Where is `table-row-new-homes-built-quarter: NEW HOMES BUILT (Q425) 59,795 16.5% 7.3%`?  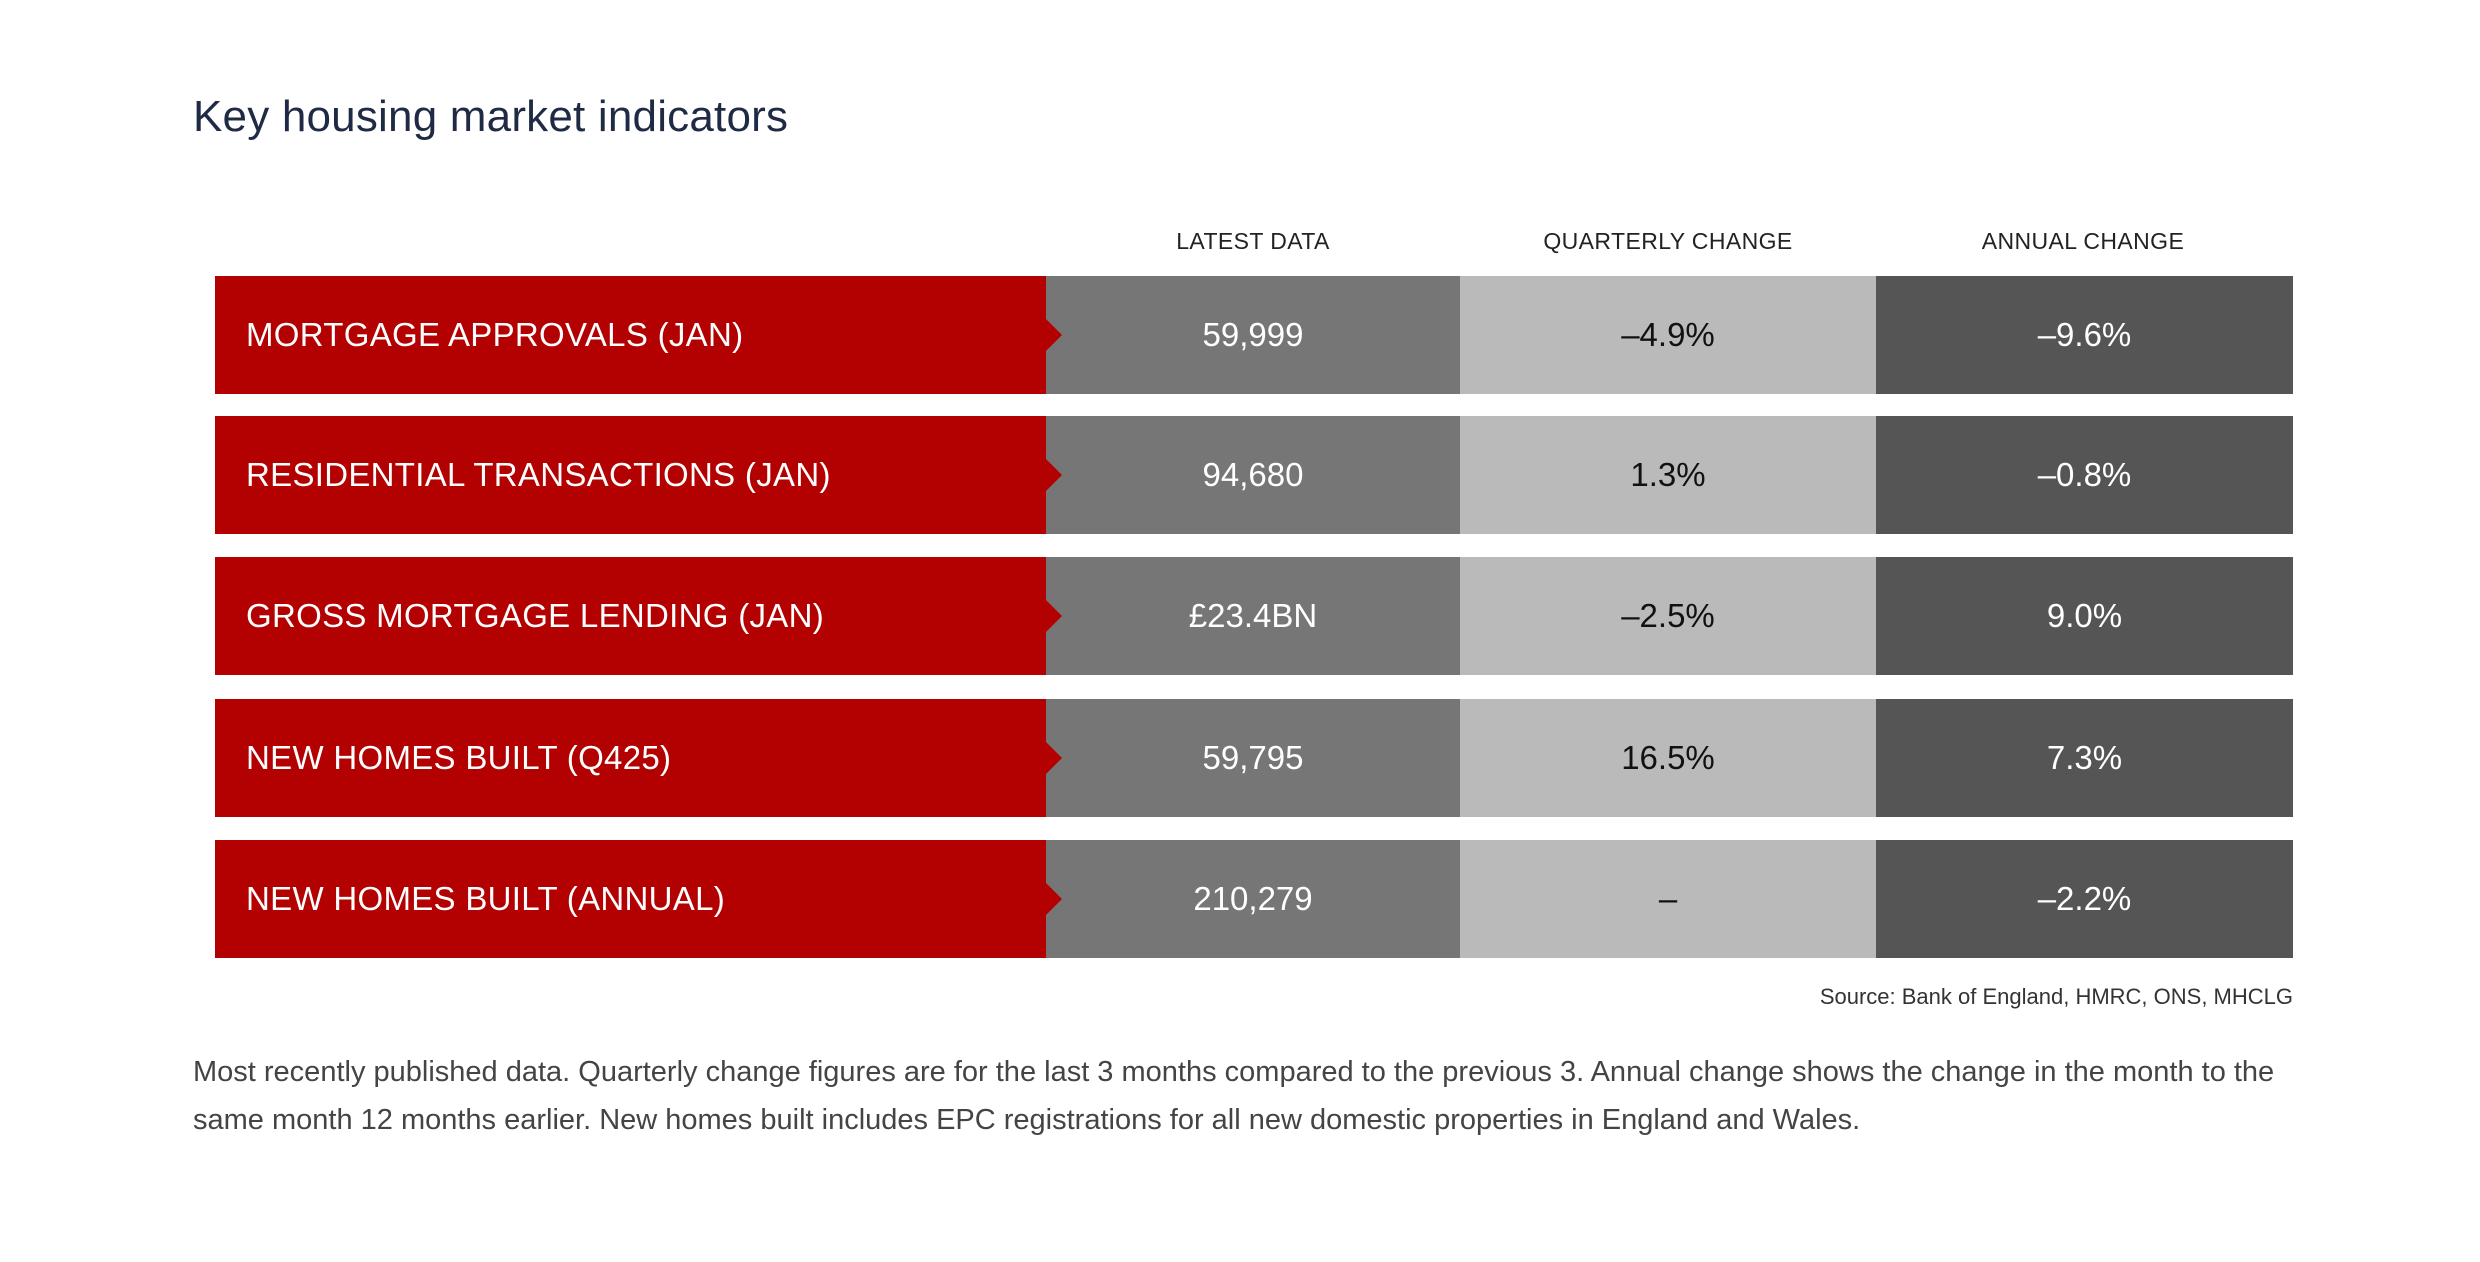 table-row-new-homes-built-quarter: NEW HOMES BUILT (Q425) 59,795 16.5% 7.3% is located at coordinates (1254, 758).